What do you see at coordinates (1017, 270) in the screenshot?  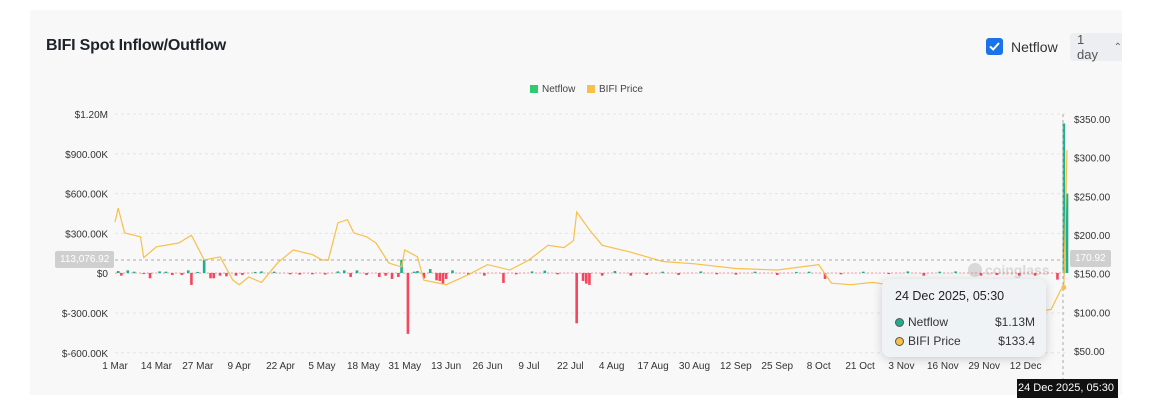 I see `watermark: coinglass` at bounding box center [1017, 270].